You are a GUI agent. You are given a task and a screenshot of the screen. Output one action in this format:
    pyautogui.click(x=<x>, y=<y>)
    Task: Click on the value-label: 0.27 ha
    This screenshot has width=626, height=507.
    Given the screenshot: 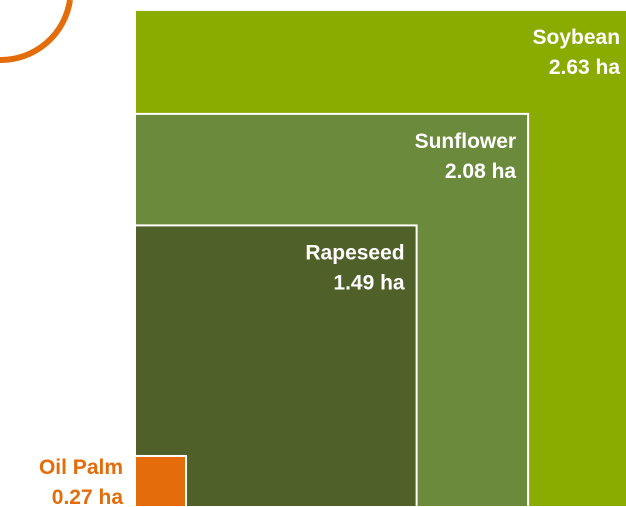 What is the action you would take?
    pyautogui.click(x=88, y=496)
    